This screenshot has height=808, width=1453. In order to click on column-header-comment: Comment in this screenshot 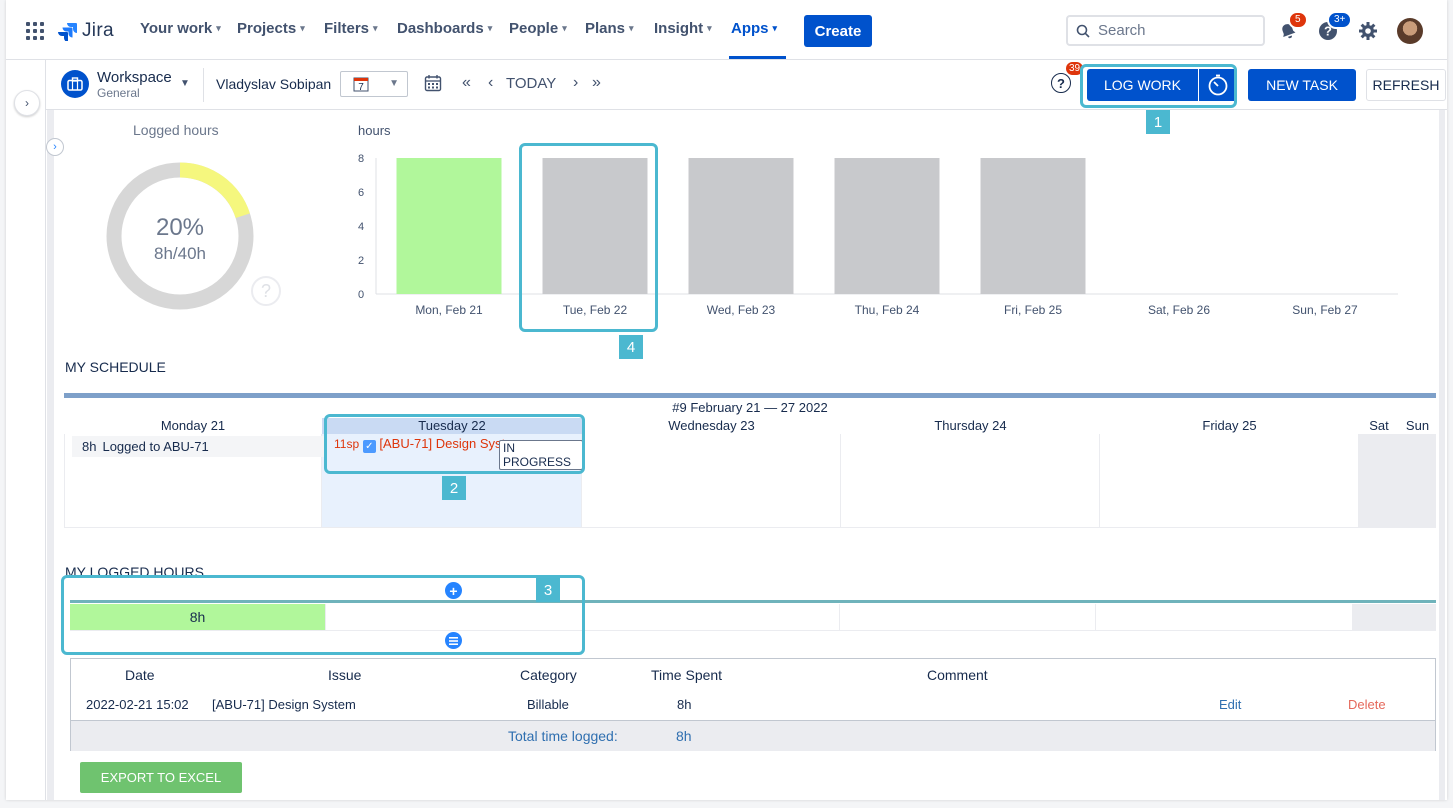, I will do `click(957, 675)`.